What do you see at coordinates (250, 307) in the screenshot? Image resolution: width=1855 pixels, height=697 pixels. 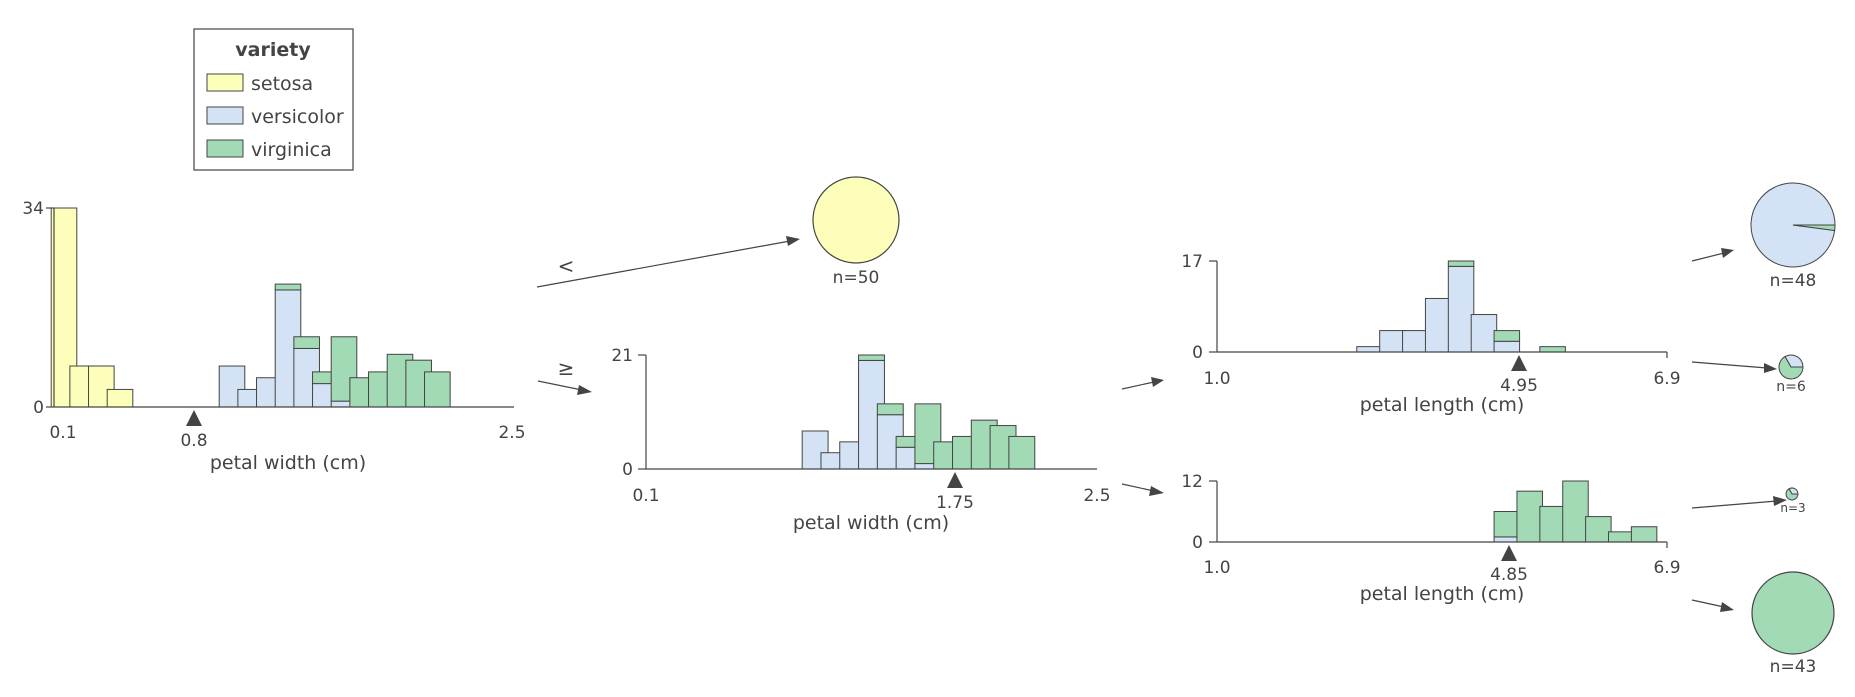 I see `root-histogram-bars` at bounding box center [250, 307].